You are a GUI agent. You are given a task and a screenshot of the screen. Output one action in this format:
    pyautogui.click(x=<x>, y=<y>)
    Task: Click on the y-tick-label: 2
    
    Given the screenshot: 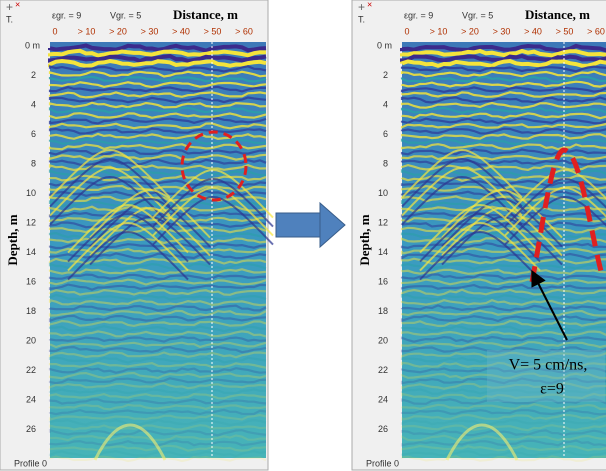 What is the action you would take?
    pyautogui.click(x=33, y=75)
    